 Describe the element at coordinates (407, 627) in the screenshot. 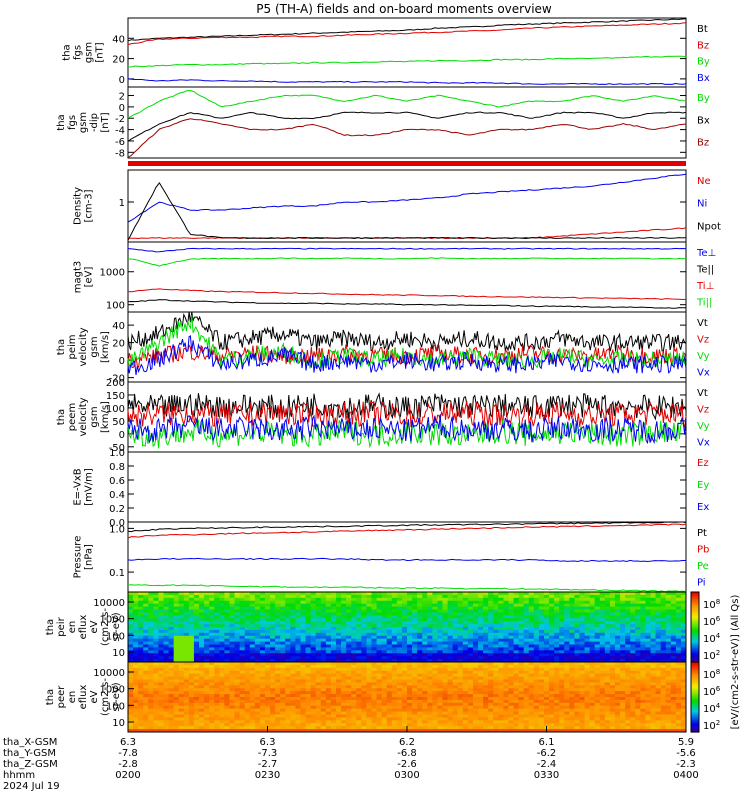

I see `spectrogram` at that location.